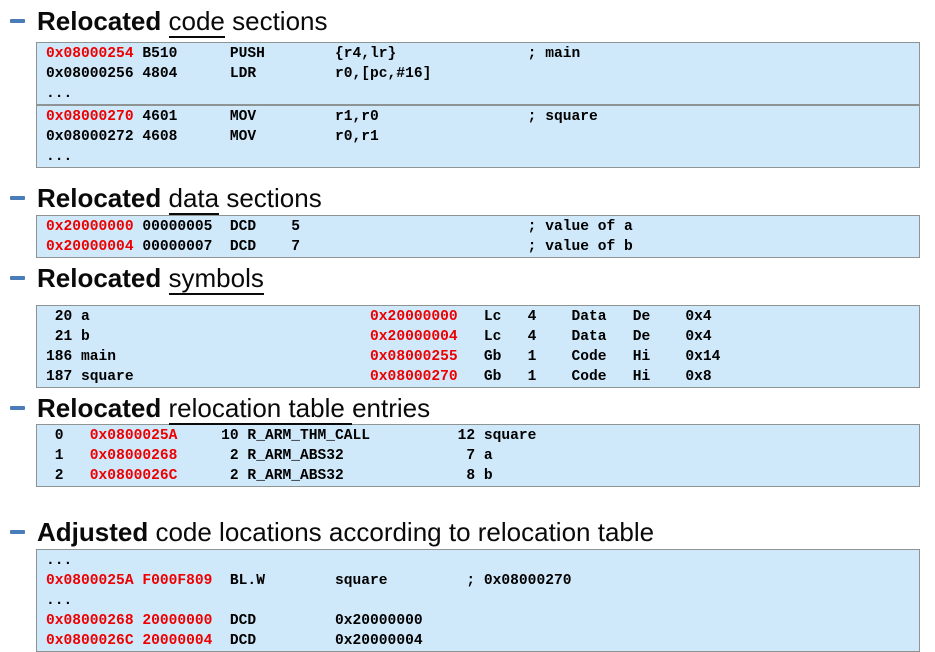  What do you see at coordinates (133, 476) in the screenshot?
I see `address-text: 0x0800026C` at bounding box center [133, 476].